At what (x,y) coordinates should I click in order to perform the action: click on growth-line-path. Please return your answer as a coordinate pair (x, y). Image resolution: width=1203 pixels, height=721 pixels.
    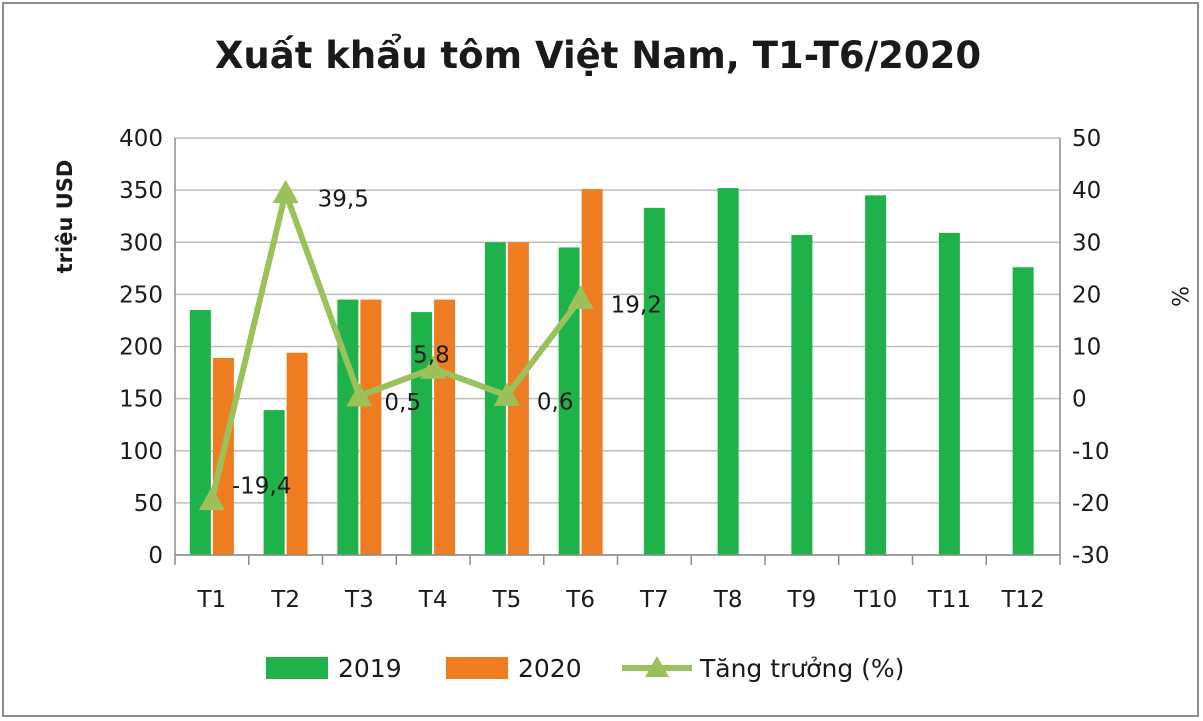
    Looking at the image, I should click on (396, 345).